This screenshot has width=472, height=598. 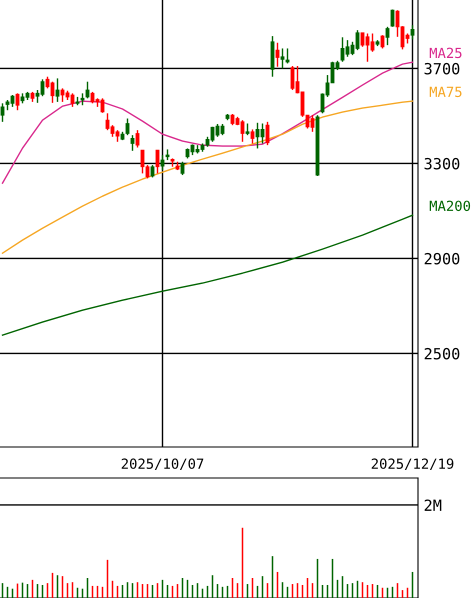 I want to click on x-tick-label: 2025/12/19, so click(x=413, y=464).